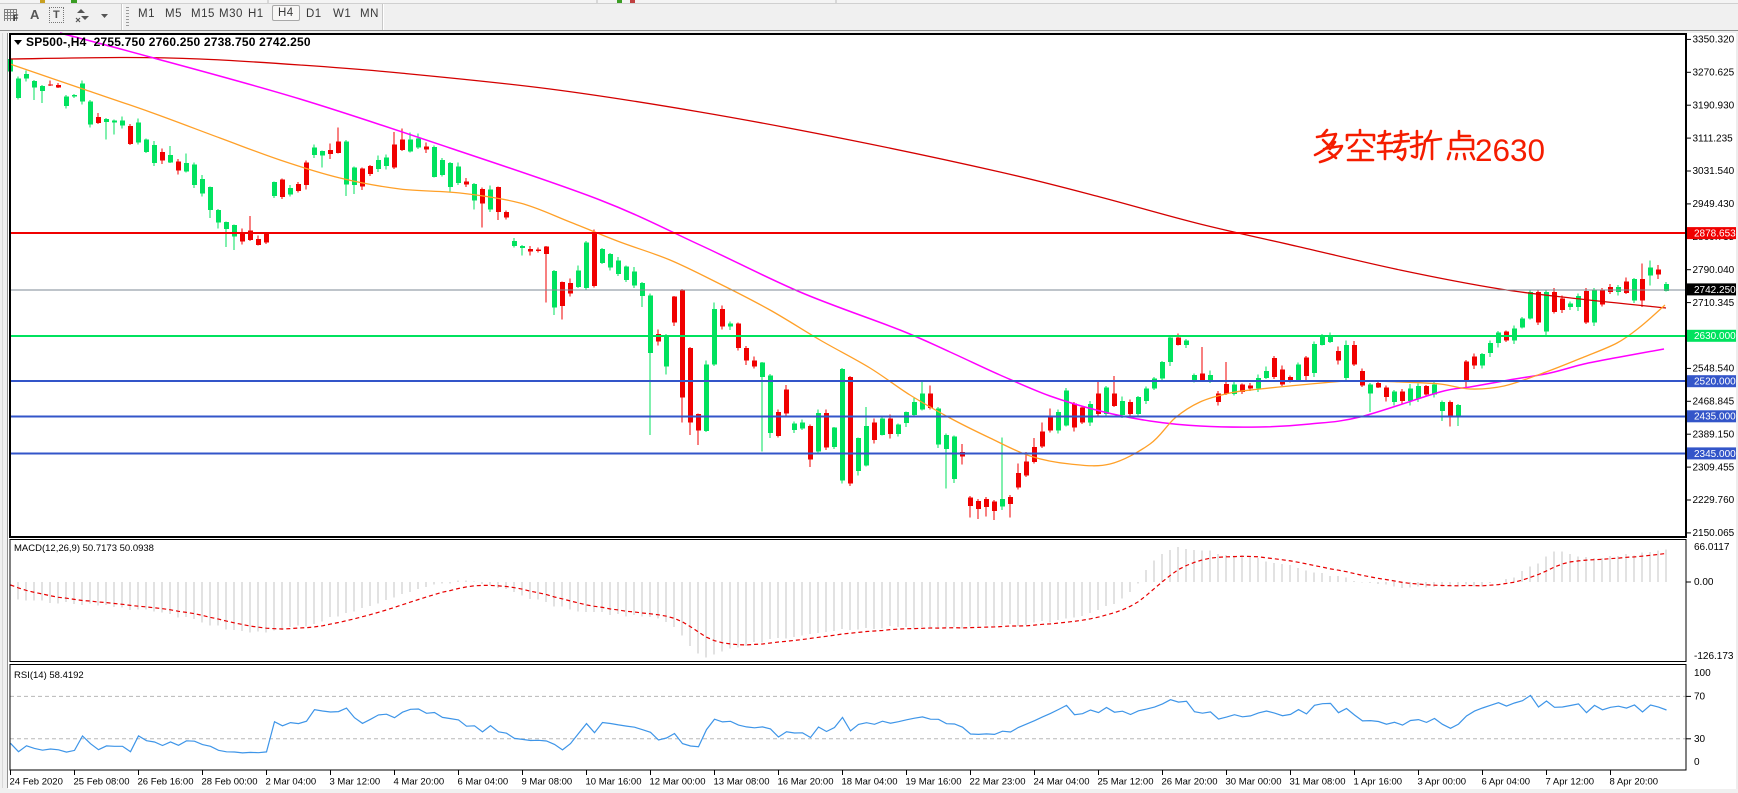 Image resolution: width=1738 pixels, height=793 pixels. Describe the element at coordinates (1318, 782) in the screenshot. I see `svg-text: 31 Mar 08:00` at that location.